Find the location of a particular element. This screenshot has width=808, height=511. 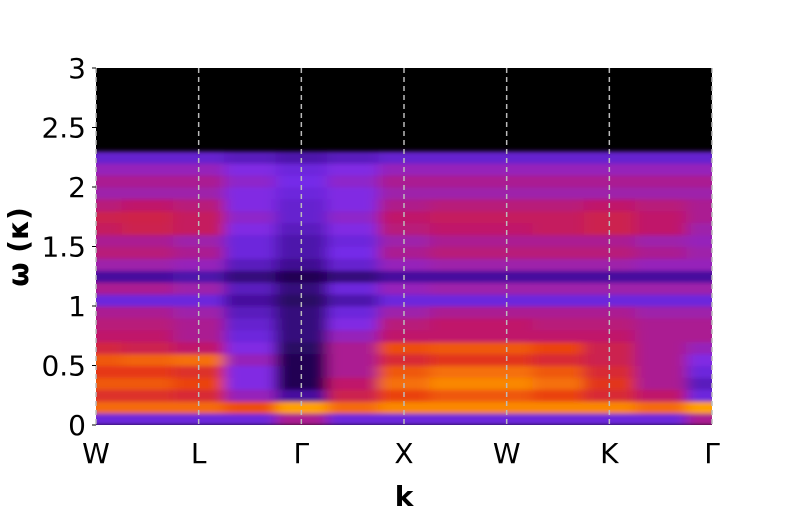

x-tick-label: K is located at coordinates (609, 453).